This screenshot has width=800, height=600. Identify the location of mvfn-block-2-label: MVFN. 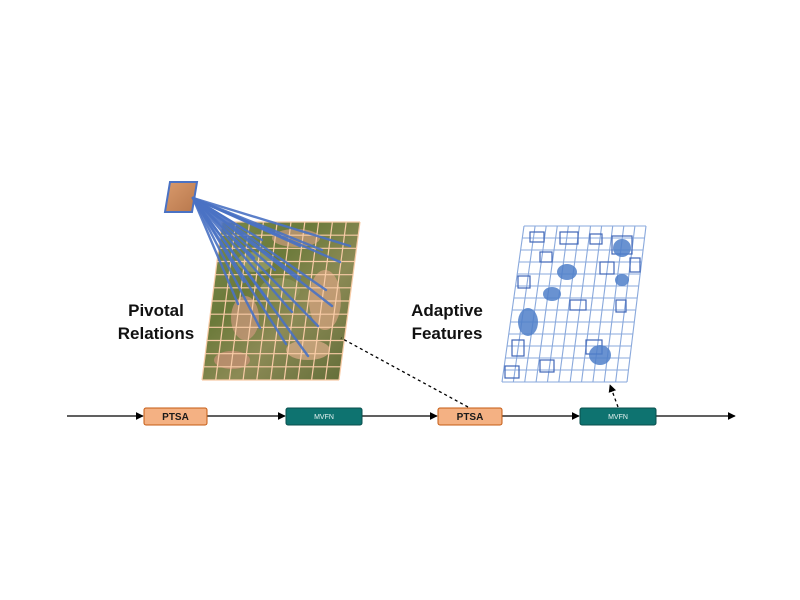
(618, 417).